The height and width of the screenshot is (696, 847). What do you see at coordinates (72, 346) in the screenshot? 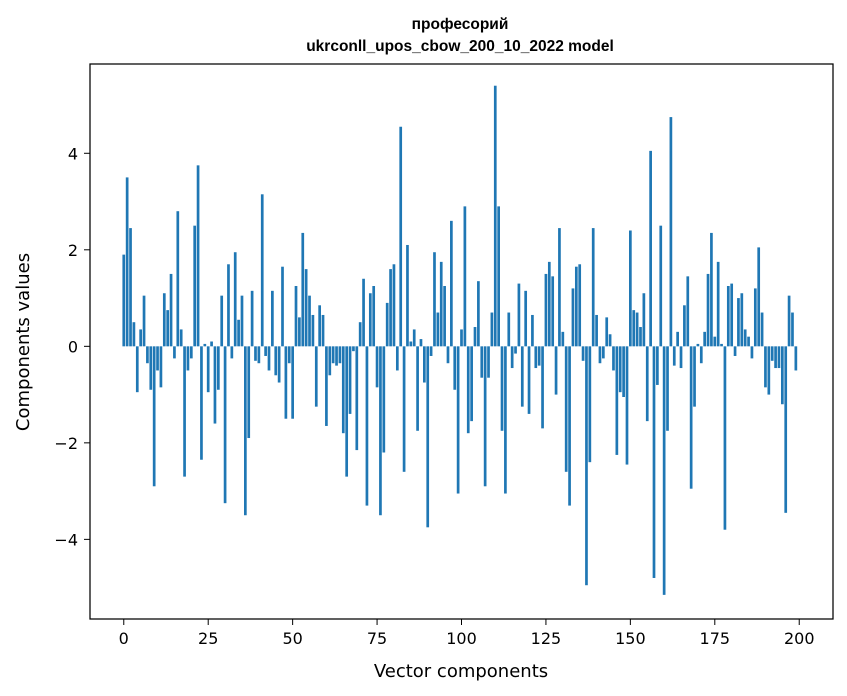
I see `y-axis-ticks: −4 −2 0 2 4` at bounding box center [72, 346].